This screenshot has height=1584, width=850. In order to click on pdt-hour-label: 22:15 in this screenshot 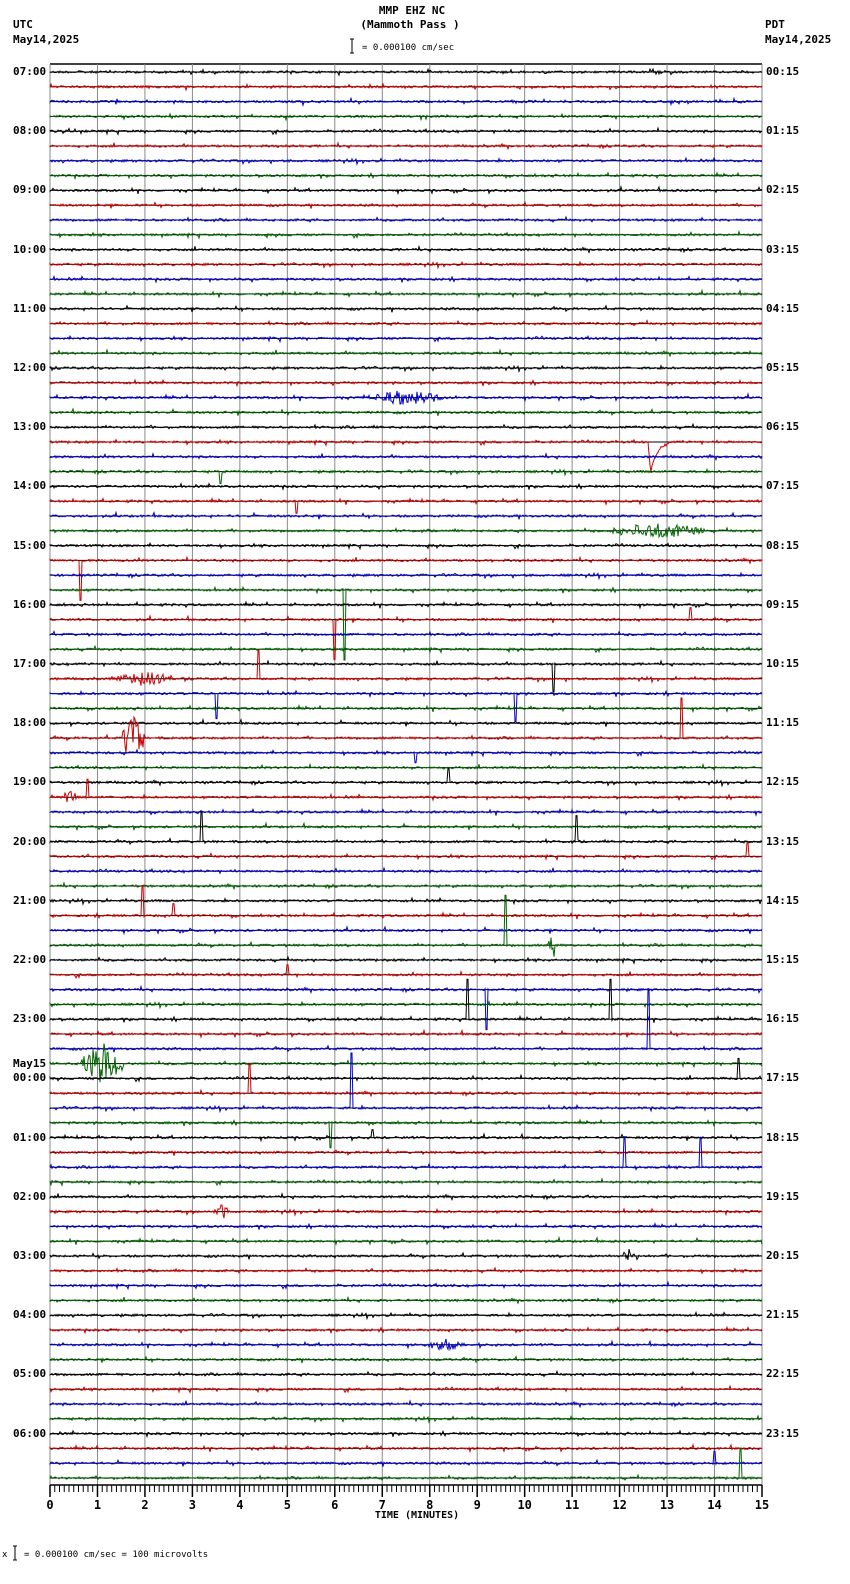, I will do `click(783, 1374)`.